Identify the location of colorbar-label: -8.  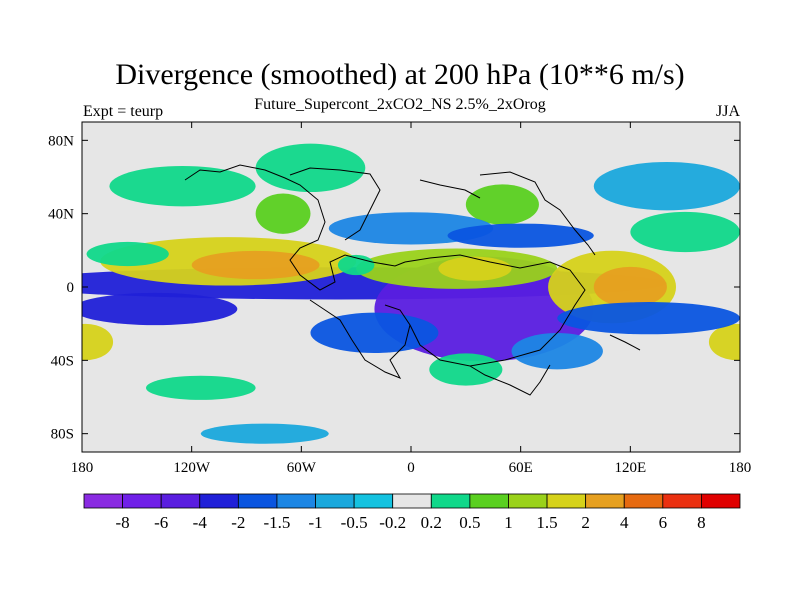
(123, 522).